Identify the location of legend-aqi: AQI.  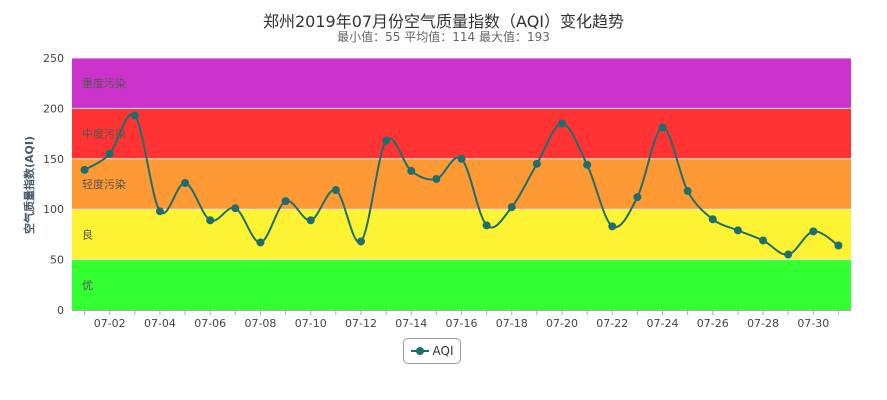
(432, 351).